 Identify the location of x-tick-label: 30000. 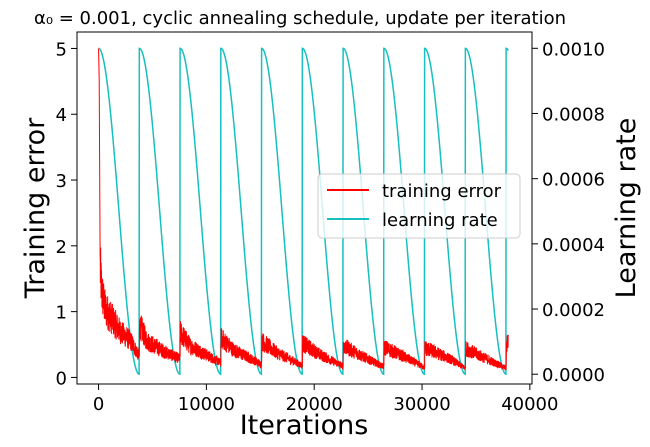
(421, 404).